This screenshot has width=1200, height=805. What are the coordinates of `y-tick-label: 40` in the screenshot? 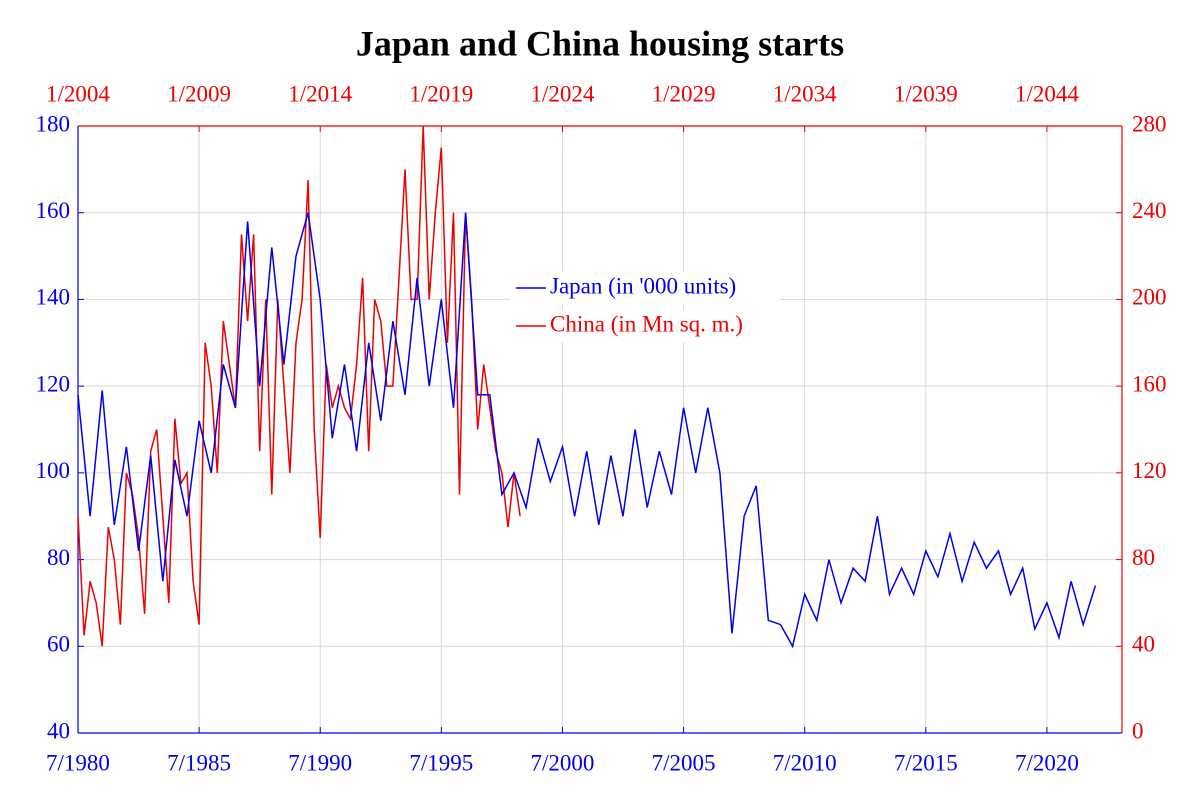 It's located at (58, 730).